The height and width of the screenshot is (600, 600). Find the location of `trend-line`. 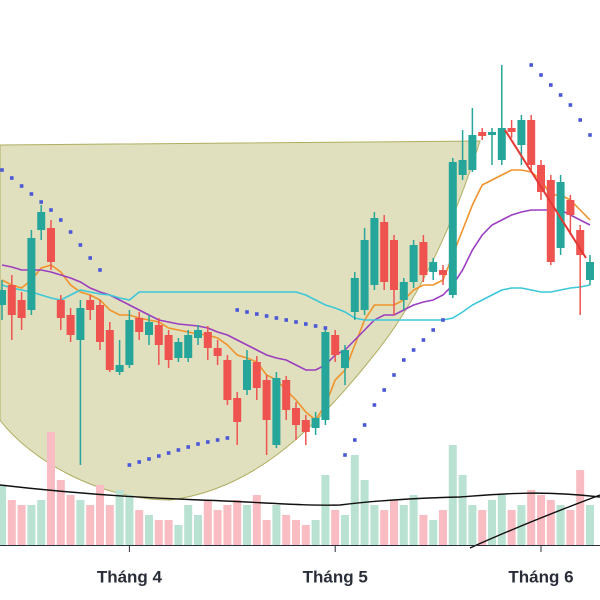

trend-line is located at coordinates (545, 194).